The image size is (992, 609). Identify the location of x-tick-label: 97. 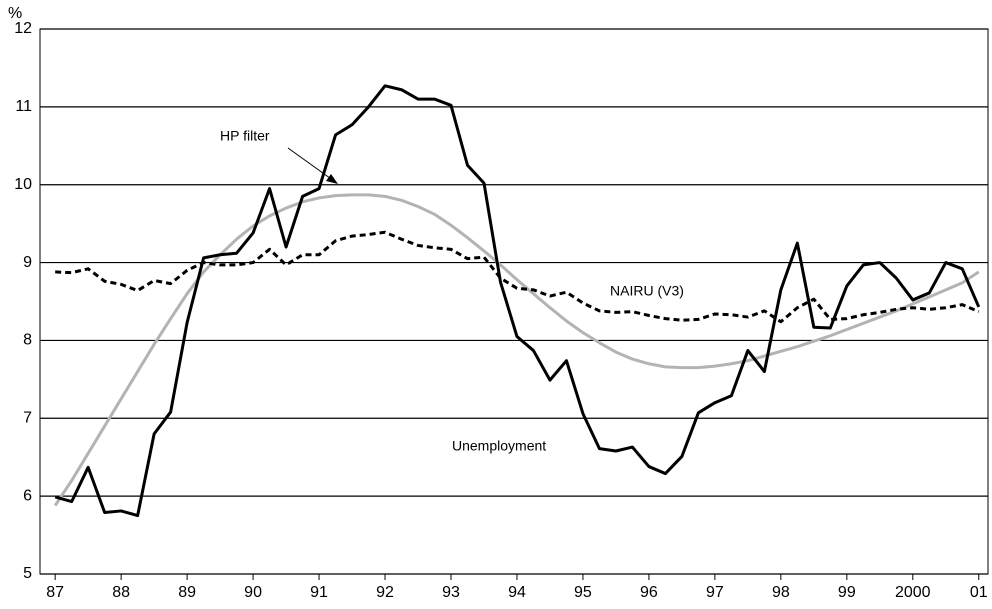
(715, 592).